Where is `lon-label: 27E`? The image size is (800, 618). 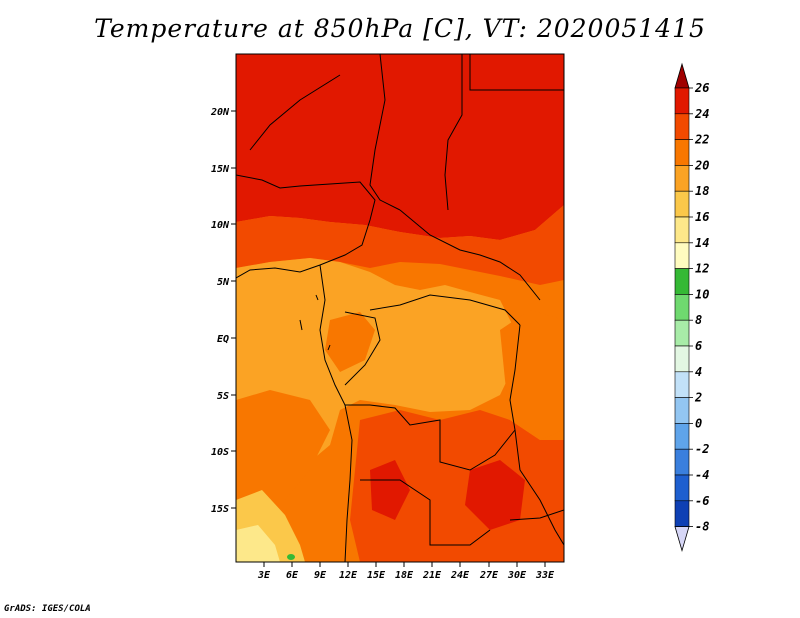 lon-label: 27E is located at coordinates (489, 575).